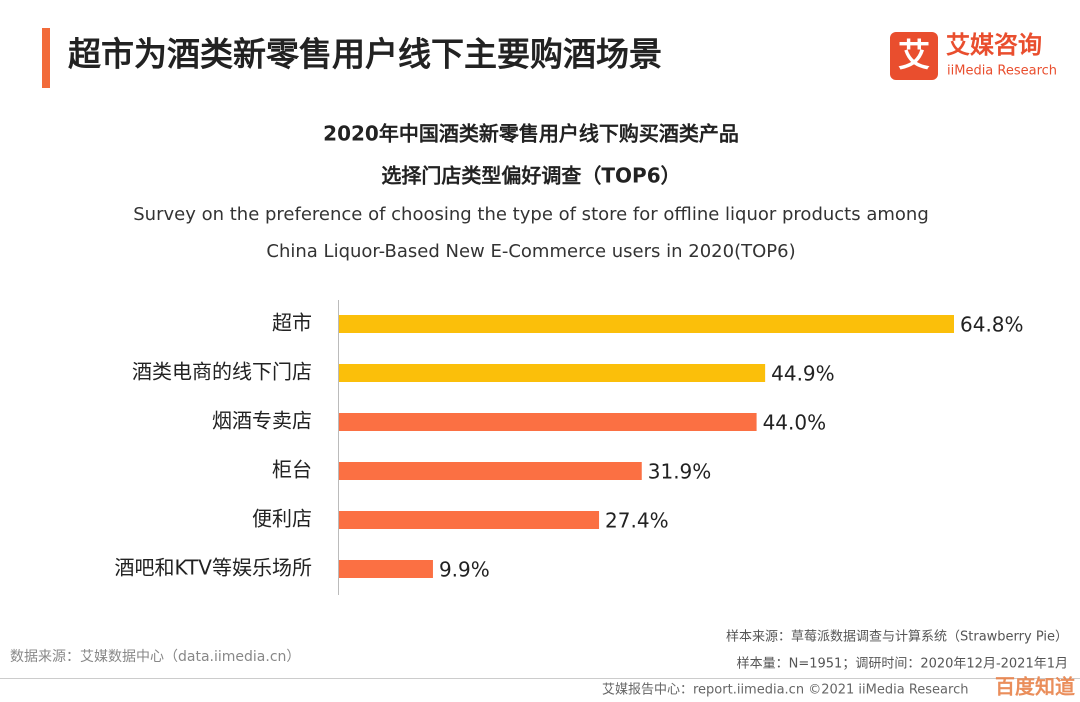 This screenshot has width=1080, height=702. I want to click on category-label: 超市, so click(292, 323).